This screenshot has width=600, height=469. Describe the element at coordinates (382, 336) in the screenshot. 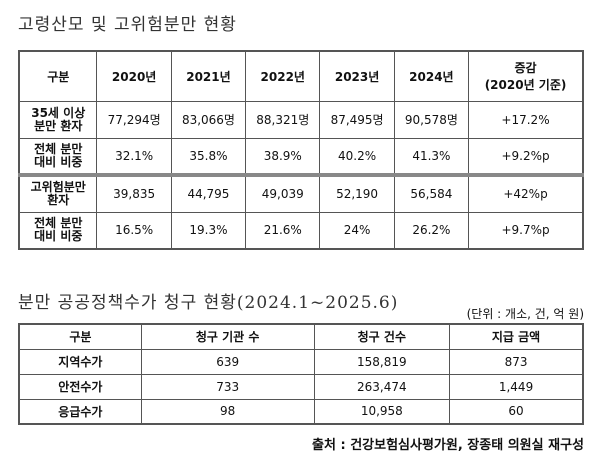

I see `column-header: 청구 건수` at that location.